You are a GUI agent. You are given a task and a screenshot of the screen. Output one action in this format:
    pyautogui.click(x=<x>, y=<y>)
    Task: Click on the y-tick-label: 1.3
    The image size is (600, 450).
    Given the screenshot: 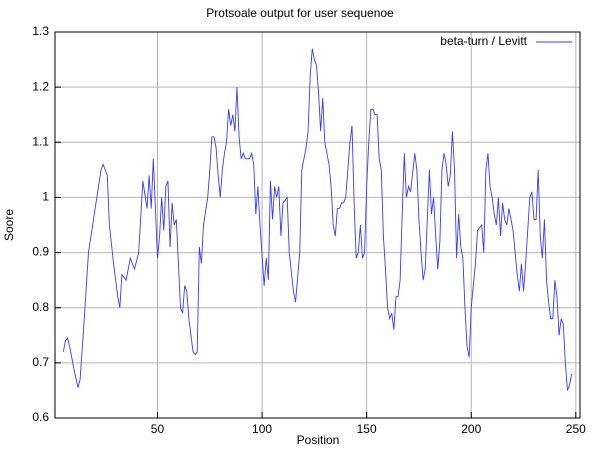 What is the action you would take?
    pyautogui.click(x=40, y=31)
    